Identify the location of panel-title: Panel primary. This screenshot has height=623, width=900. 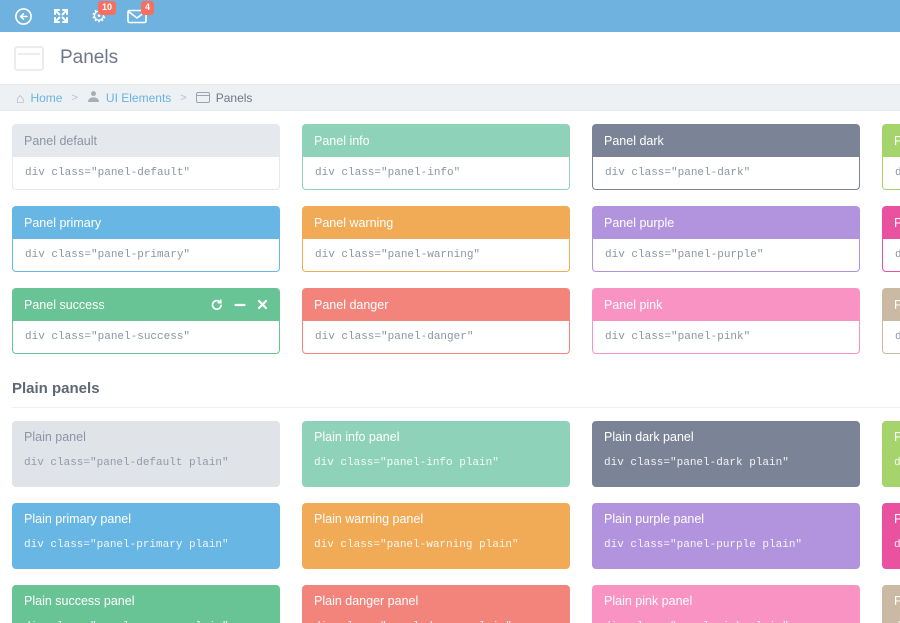
(63, 222).